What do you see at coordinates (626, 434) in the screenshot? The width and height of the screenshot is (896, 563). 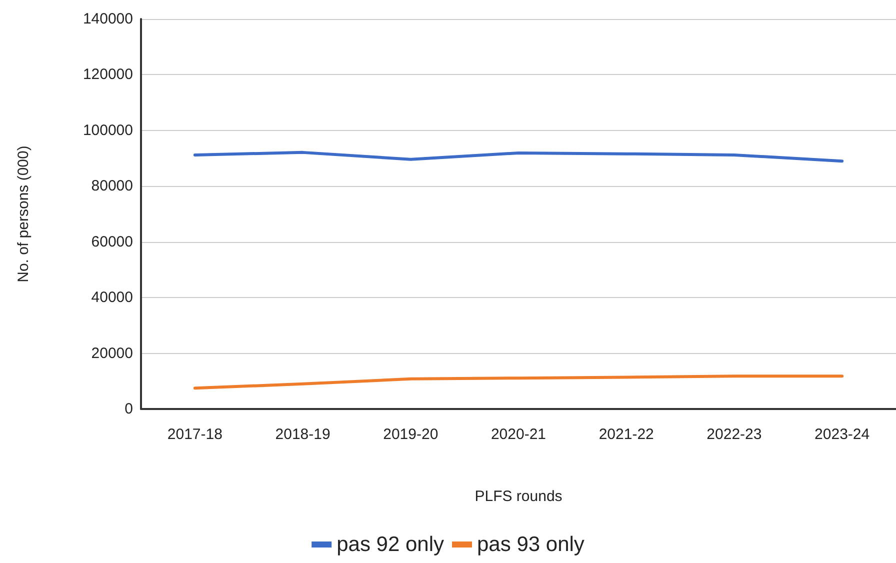 I see `x-tick-label: 2021-22` at bounding box center [626, 434].